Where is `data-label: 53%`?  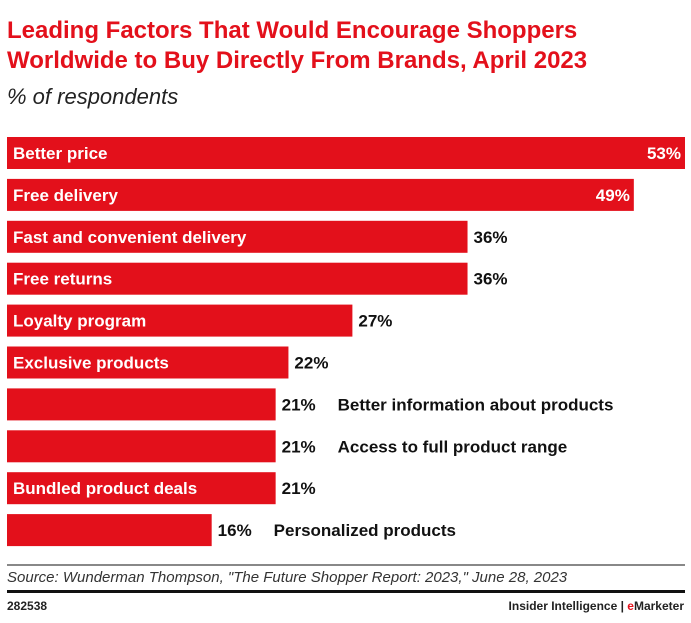
data-label: 53% is located at coordinates (664, 153).